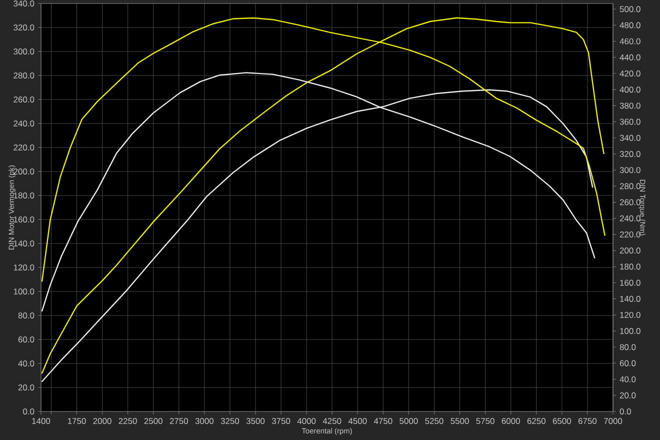  I want to click on y2-tick-label: 420.0, so click(630, 73).